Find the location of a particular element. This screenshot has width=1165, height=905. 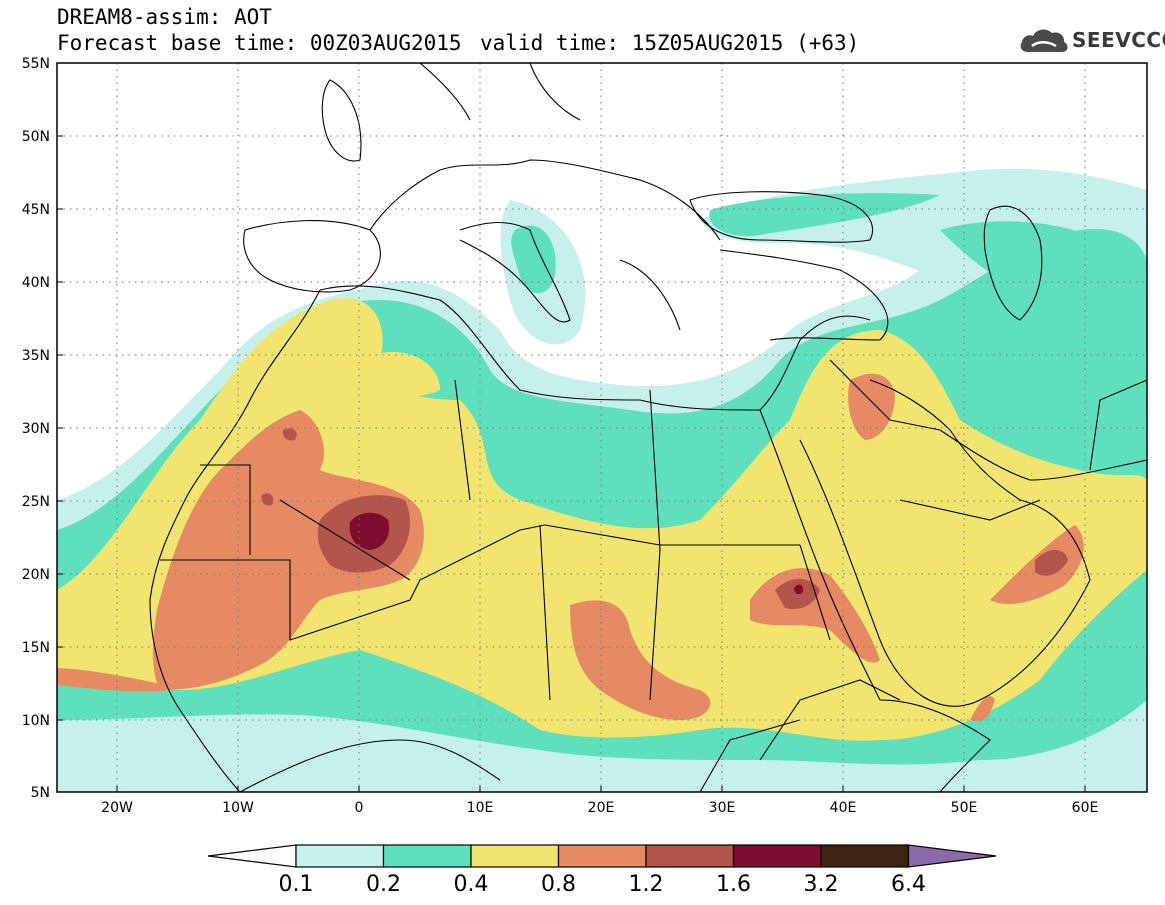

valid-time: valid time: 15Z05AUG2015 (+63) is located at coordinates (670, 43).